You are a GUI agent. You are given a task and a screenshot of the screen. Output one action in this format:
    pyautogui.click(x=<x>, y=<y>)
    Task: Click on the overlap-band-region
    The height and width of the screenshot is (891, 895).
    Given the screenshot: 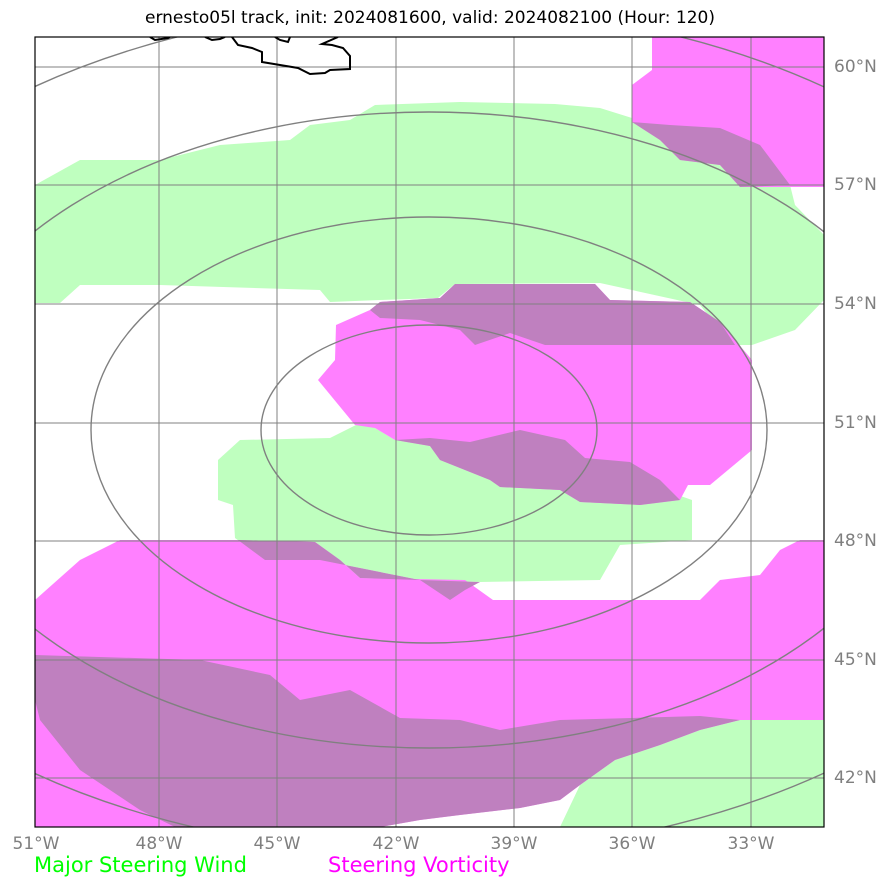 What is the action you would take?
    pyautogui.click(x=359, y=570)
    